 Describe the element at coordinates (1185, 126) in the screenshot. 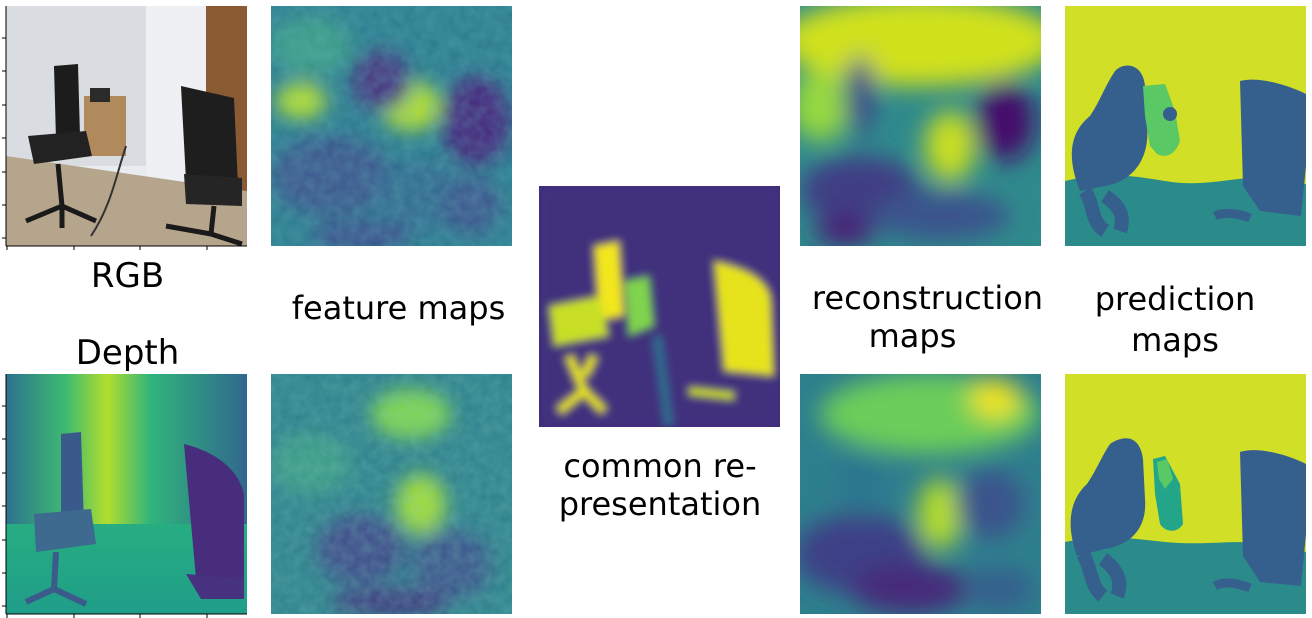

I see `prediction-map-rgb` at that location.